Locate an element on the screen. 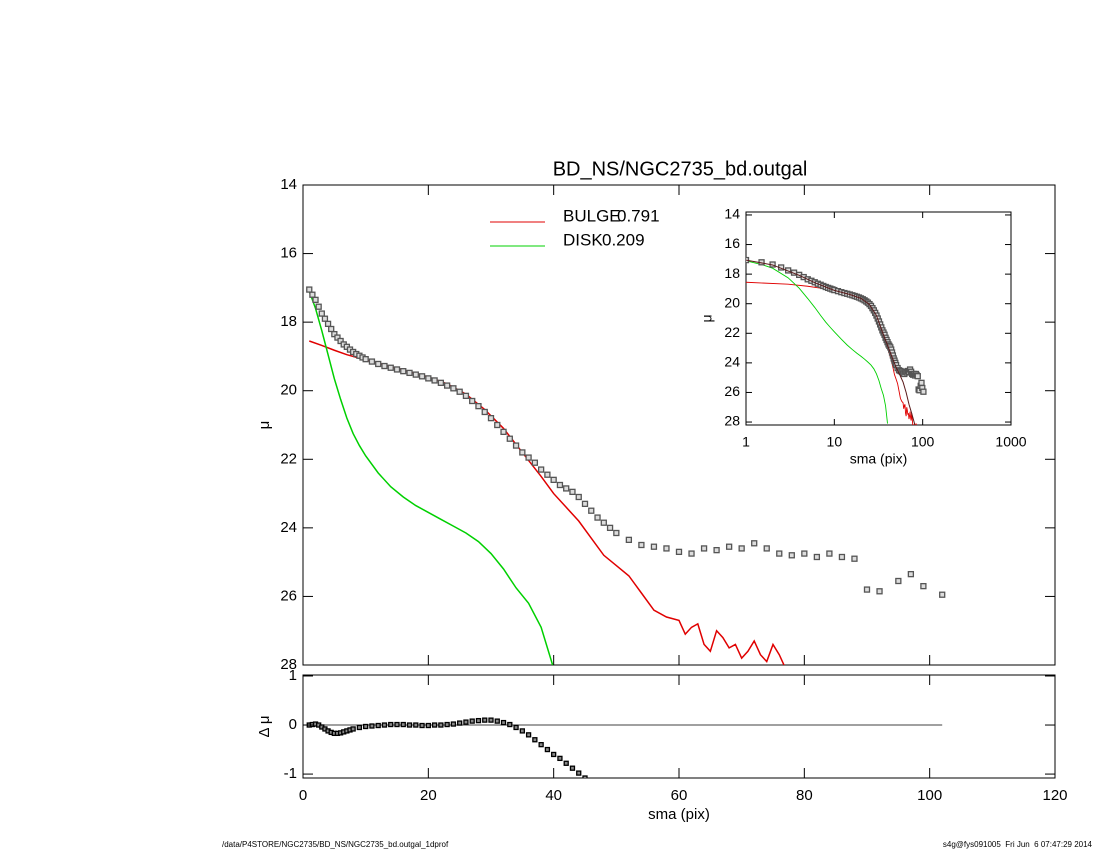 The width and height of the screenshot is (1100, 850). legend-fraction: 0.209 is located at coordinates (623, 239).